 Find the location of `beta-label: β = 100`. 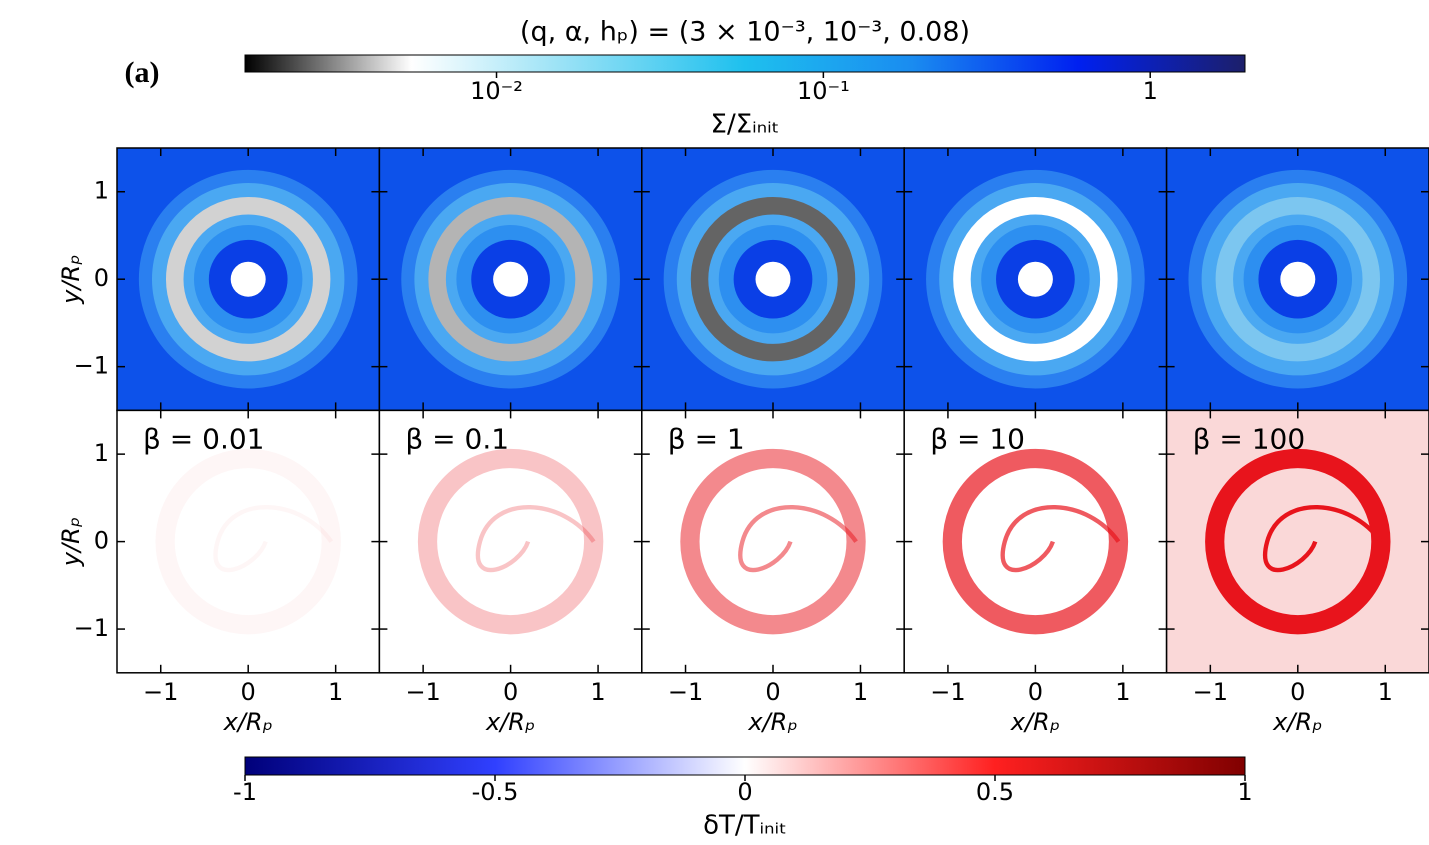

beta-label: β = 100 is located at coordinates (1249, 438).